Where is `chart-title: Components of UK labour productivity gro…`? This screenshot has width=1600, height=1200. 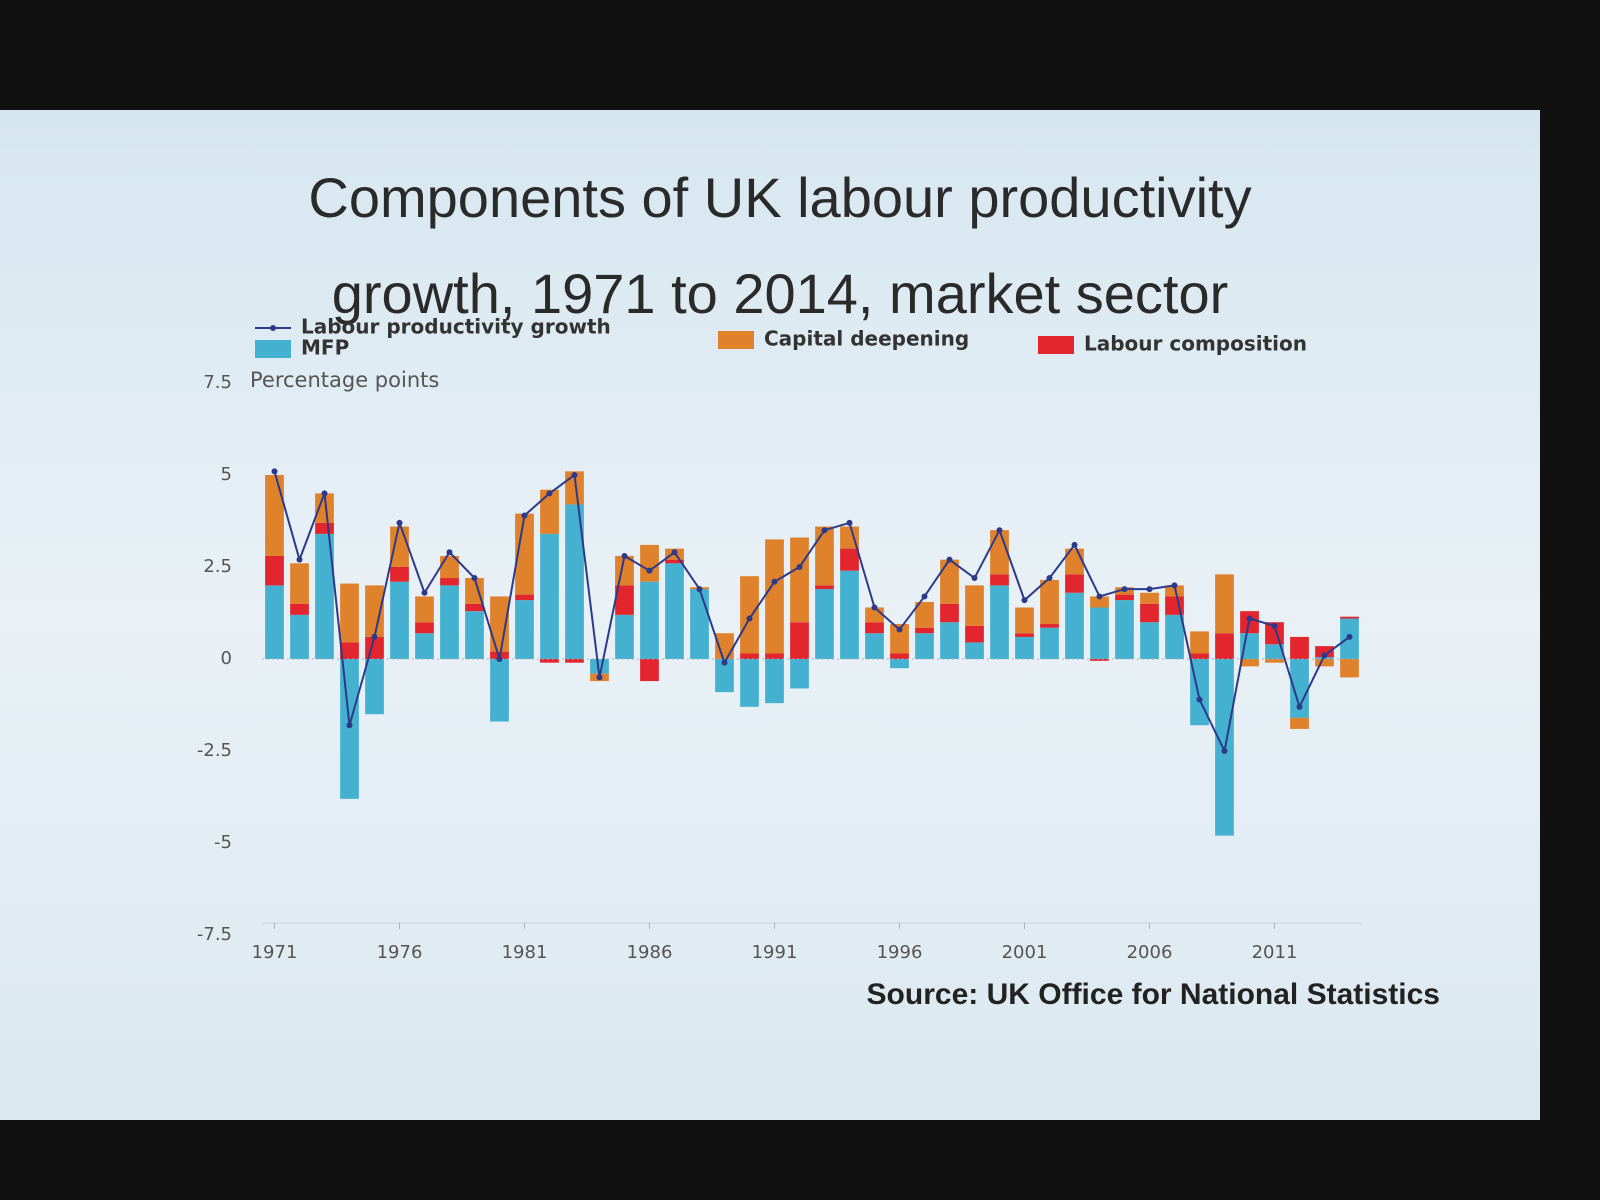 chart-title: Components of UK labour productivity gro… is located at coordinates (780, 245).